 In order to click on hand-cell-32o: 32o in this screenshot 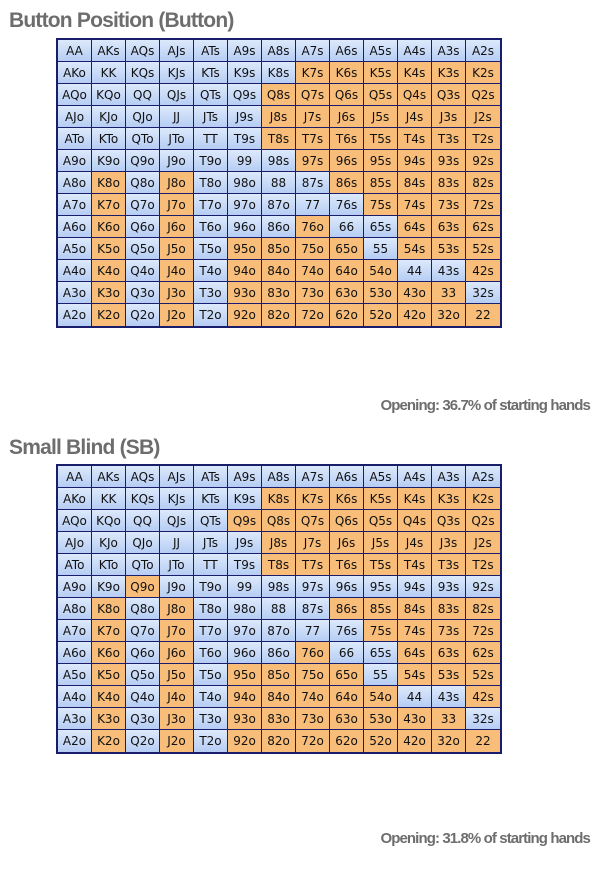, I will do `click(449, 741)`.